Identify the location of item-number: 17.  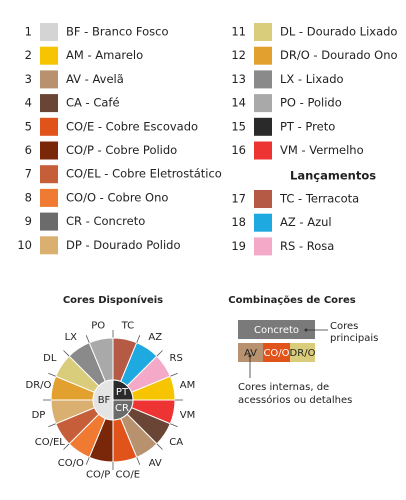
(238, 199).